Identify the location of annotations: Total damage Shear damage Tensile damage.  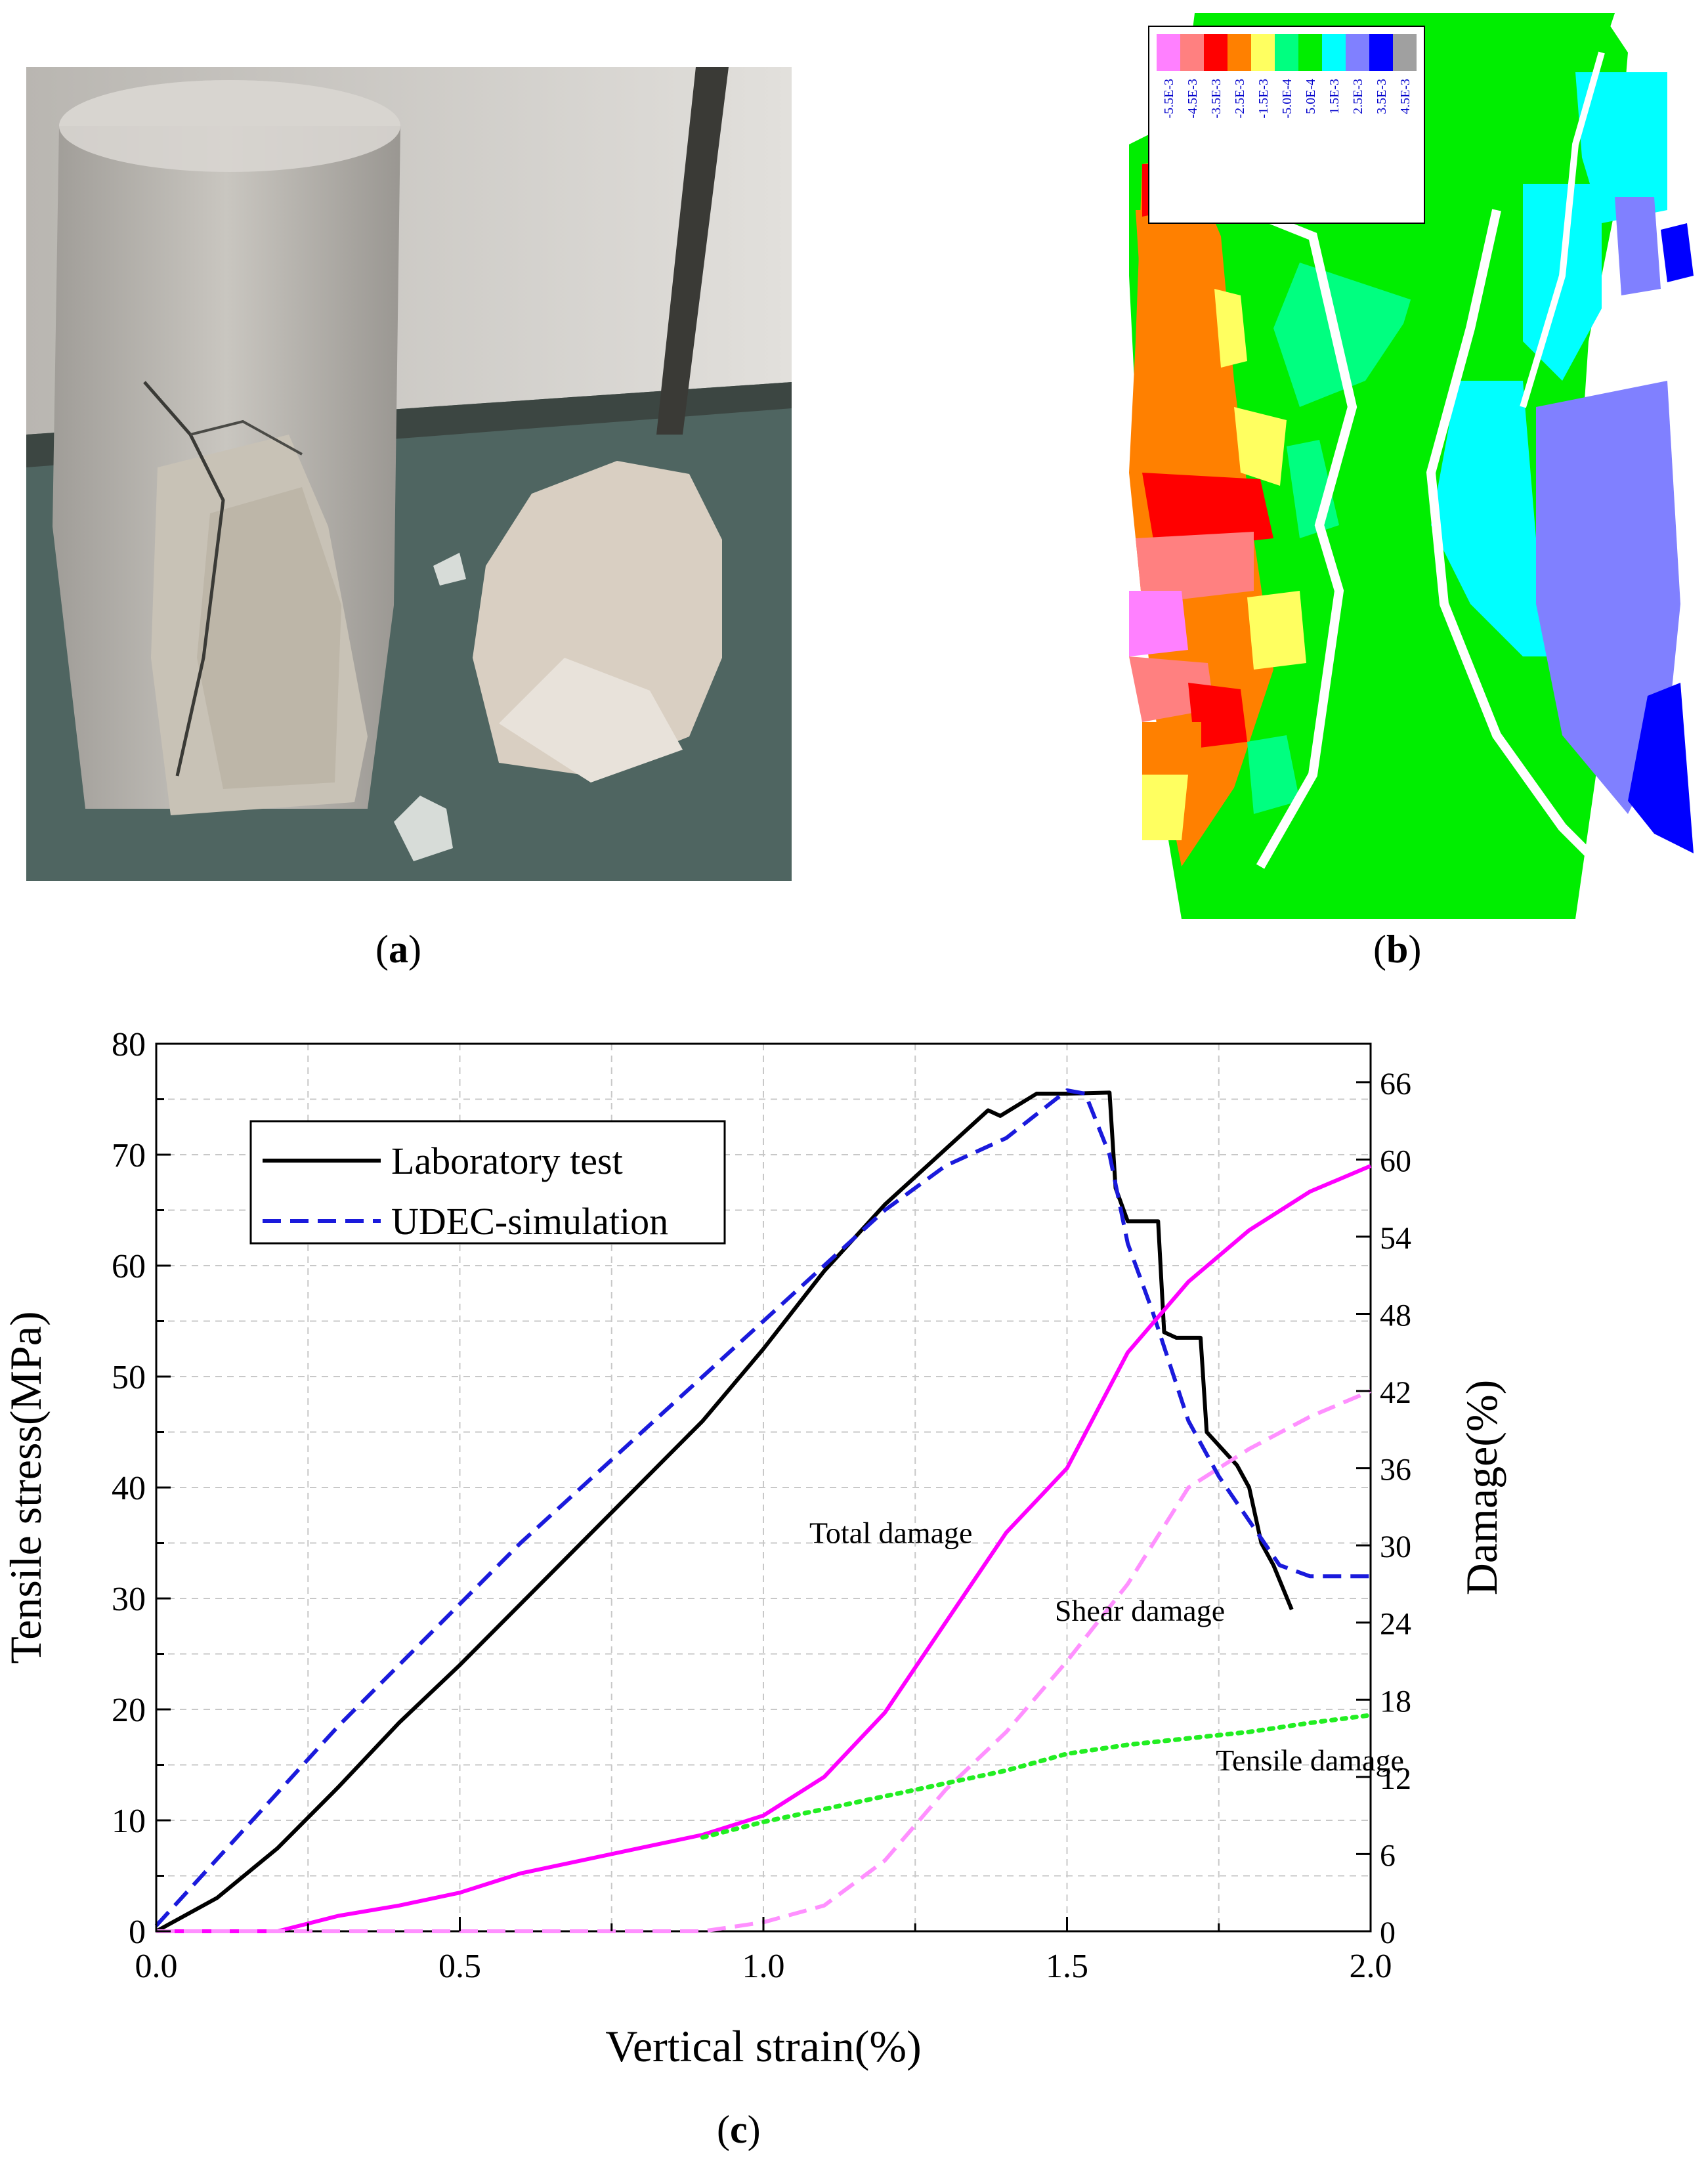
(1106, 1646).